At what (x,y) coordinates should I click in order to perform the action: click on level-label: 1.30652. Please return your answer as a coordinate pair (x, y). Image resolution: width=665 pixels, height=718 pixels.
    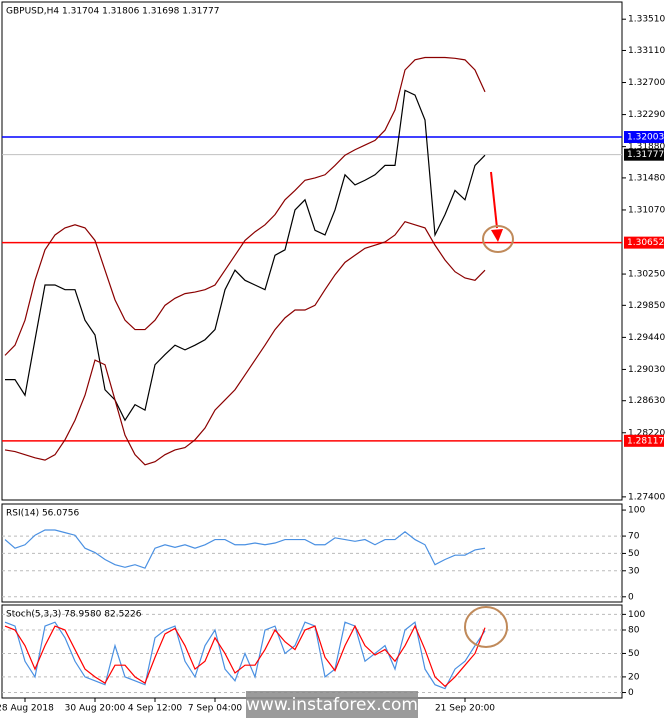
    Looking at the image, I should click on (645, 243).